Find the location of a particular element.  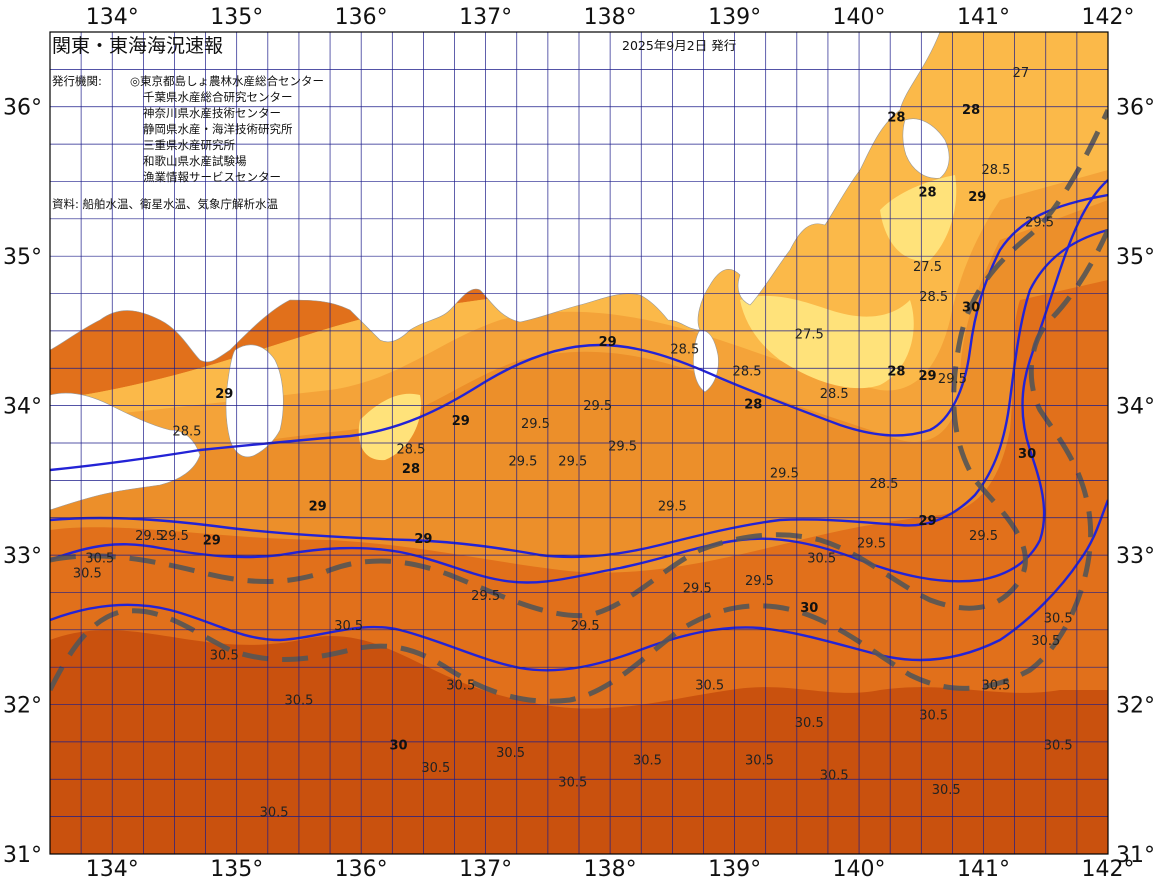

lon-tick-label: 138° is located at coordinates (610, 869).